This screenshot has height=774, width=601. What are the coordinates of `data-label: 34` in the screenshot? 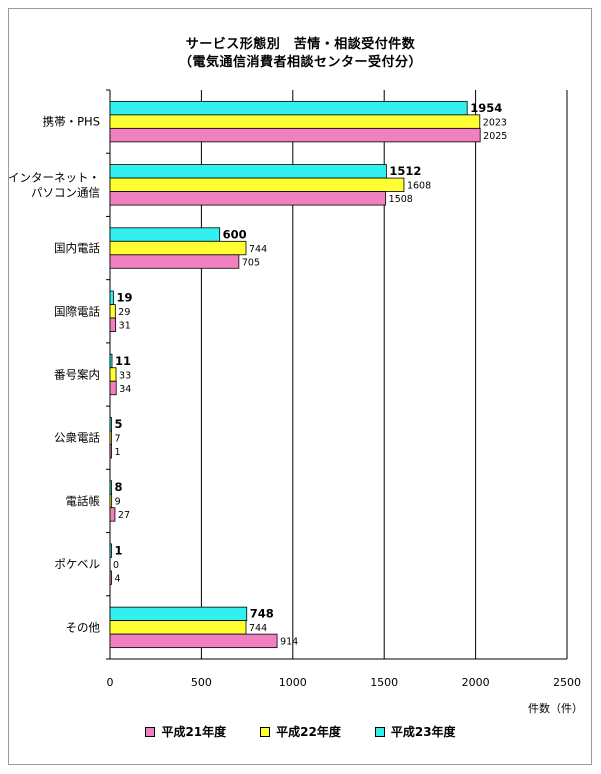 It's located at (125, 389).